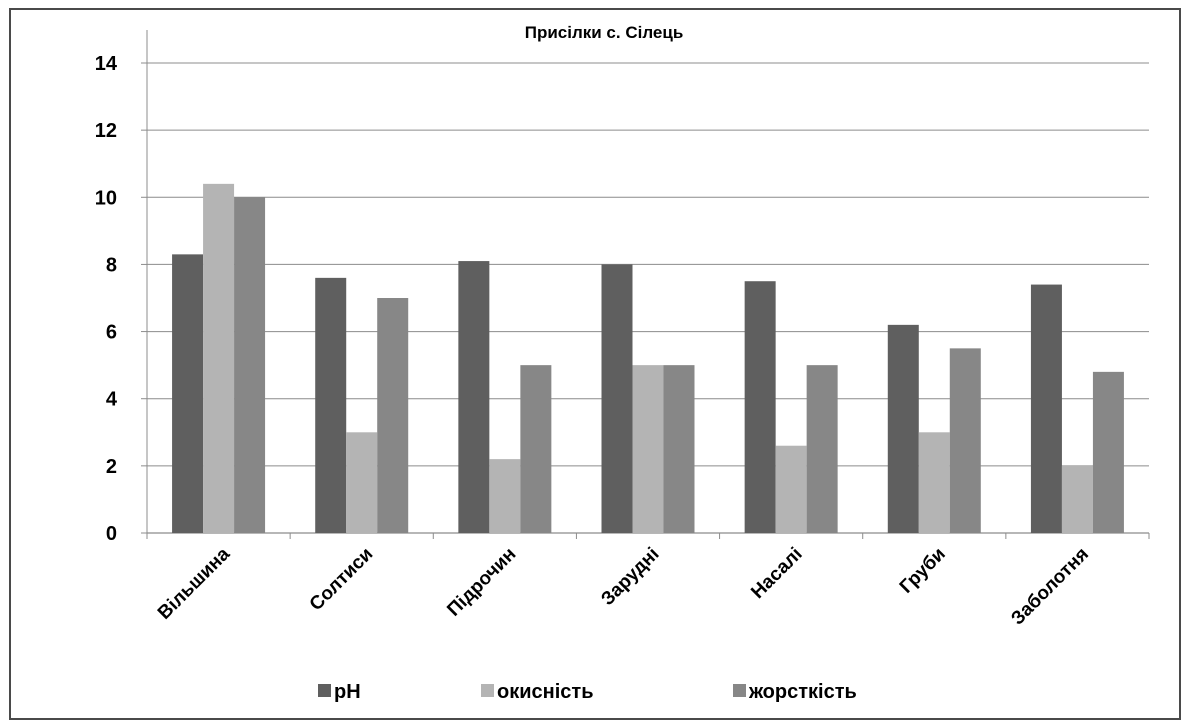 Image resolution: width=1190 pixels, height=725 pixels. I want to click on x-category-label: Насалі, so click(776, 573).